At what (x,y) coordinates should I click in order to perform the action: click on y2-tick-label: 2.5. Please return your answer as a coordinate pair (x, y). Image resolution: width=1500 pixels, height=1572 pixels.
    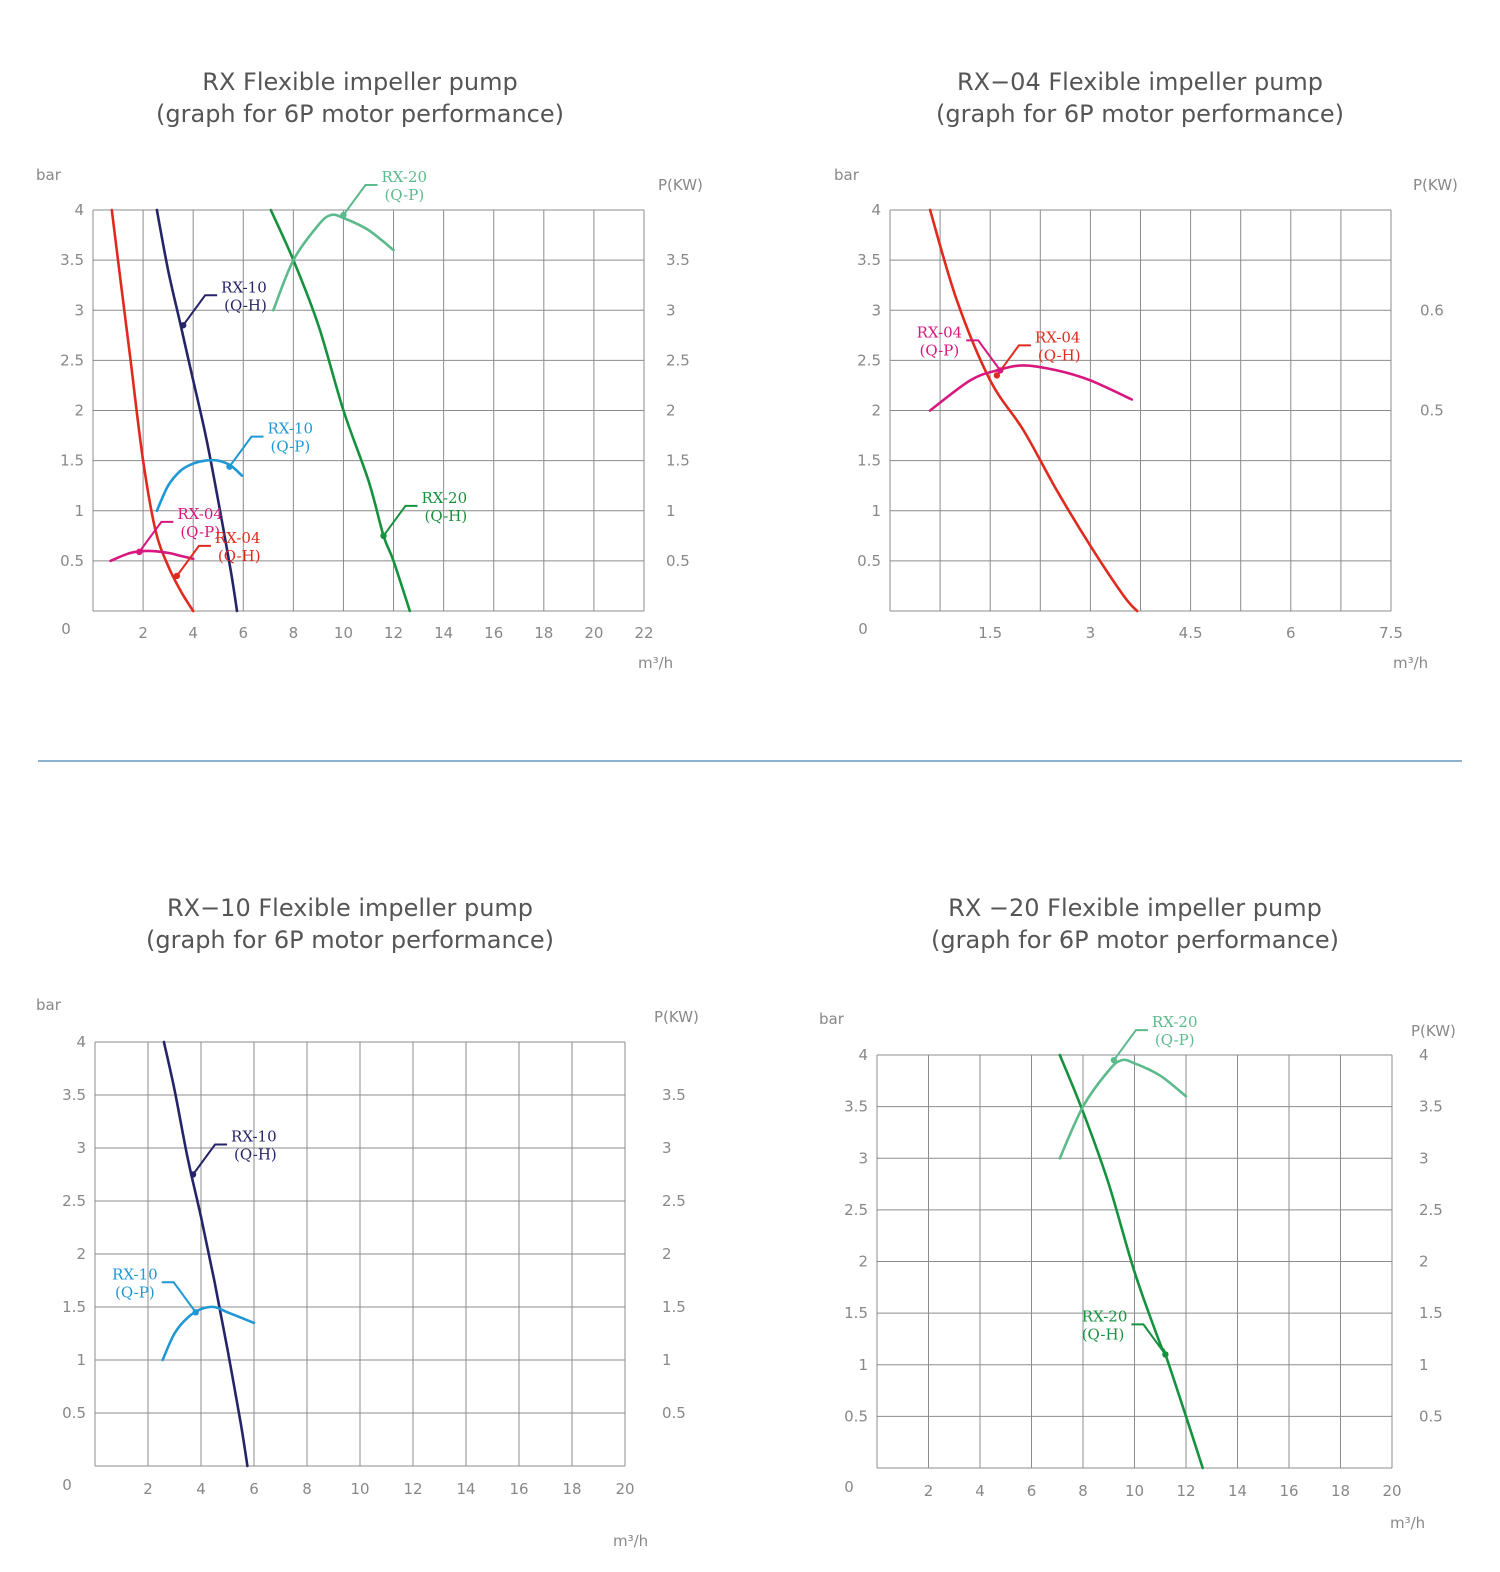
    Looking at the image, I should click on (674, 1201).